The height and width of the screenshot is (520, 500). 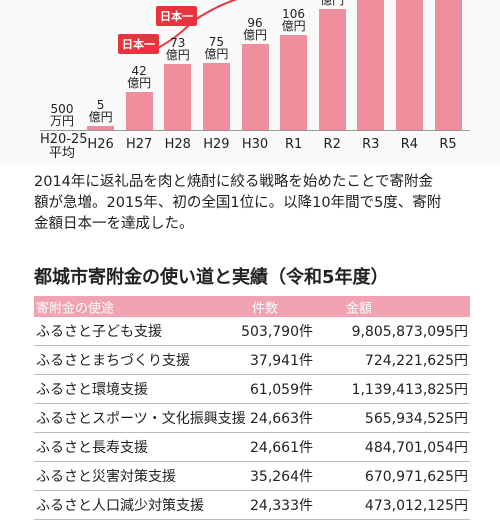 I want to click on table-cell: 484,701,054円, so click(x=416, y=447).